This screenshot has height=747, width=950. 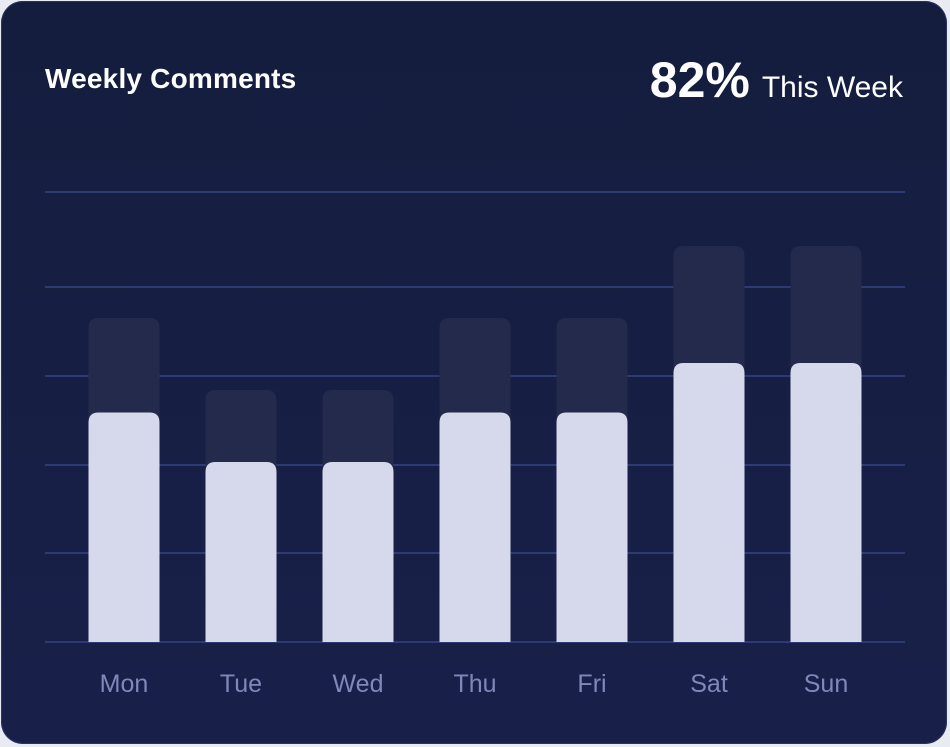 I want to click on weekly-summary: 82% This Week, so click(x=776, y=80).